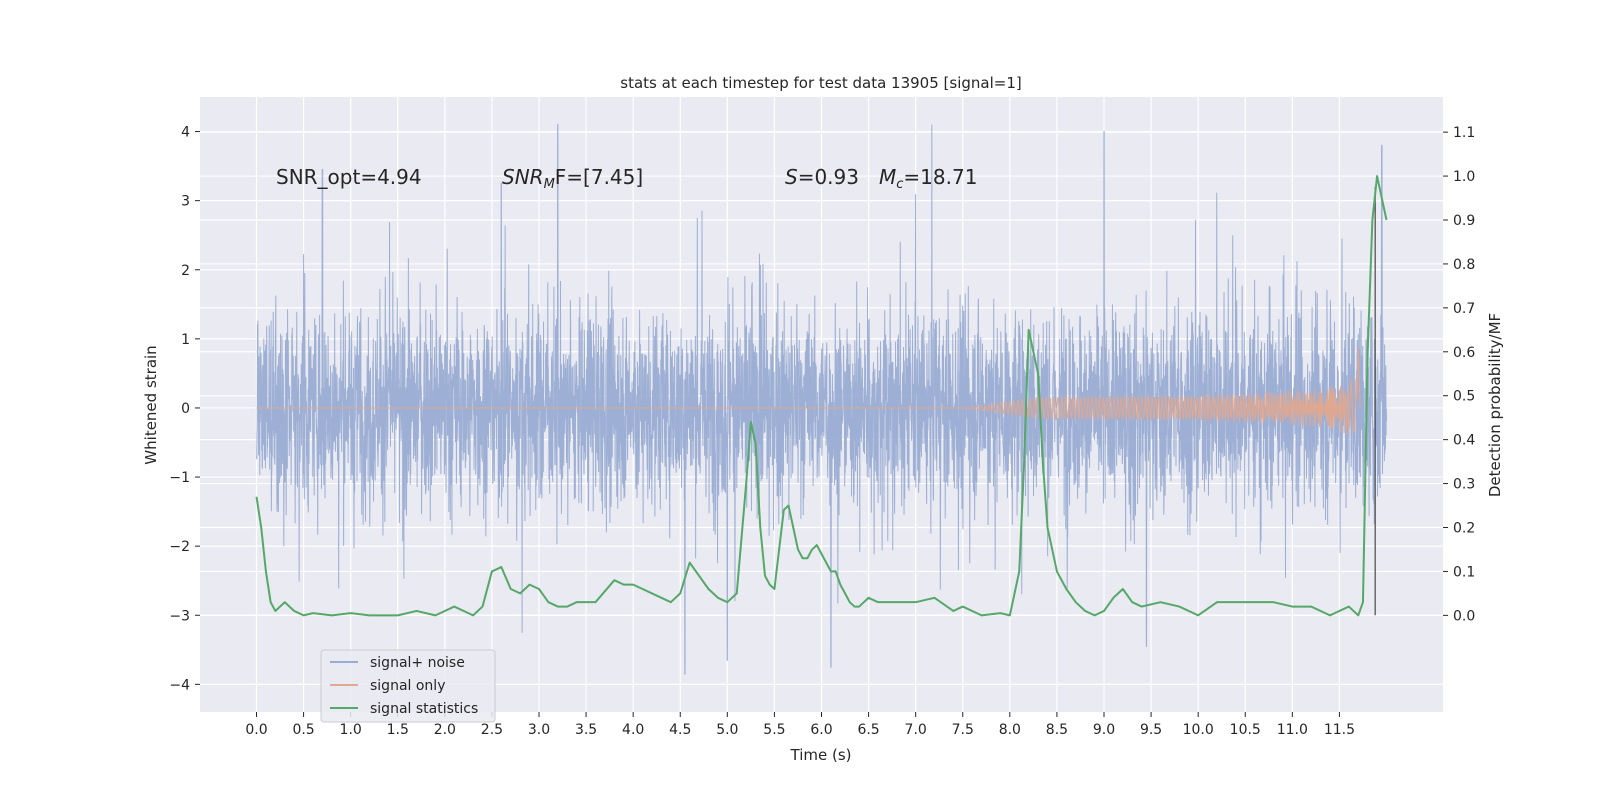  Describe the element at coordinates (940, 177) in the screenshot. I see `annotation-mc-value: =18.71` at that location.